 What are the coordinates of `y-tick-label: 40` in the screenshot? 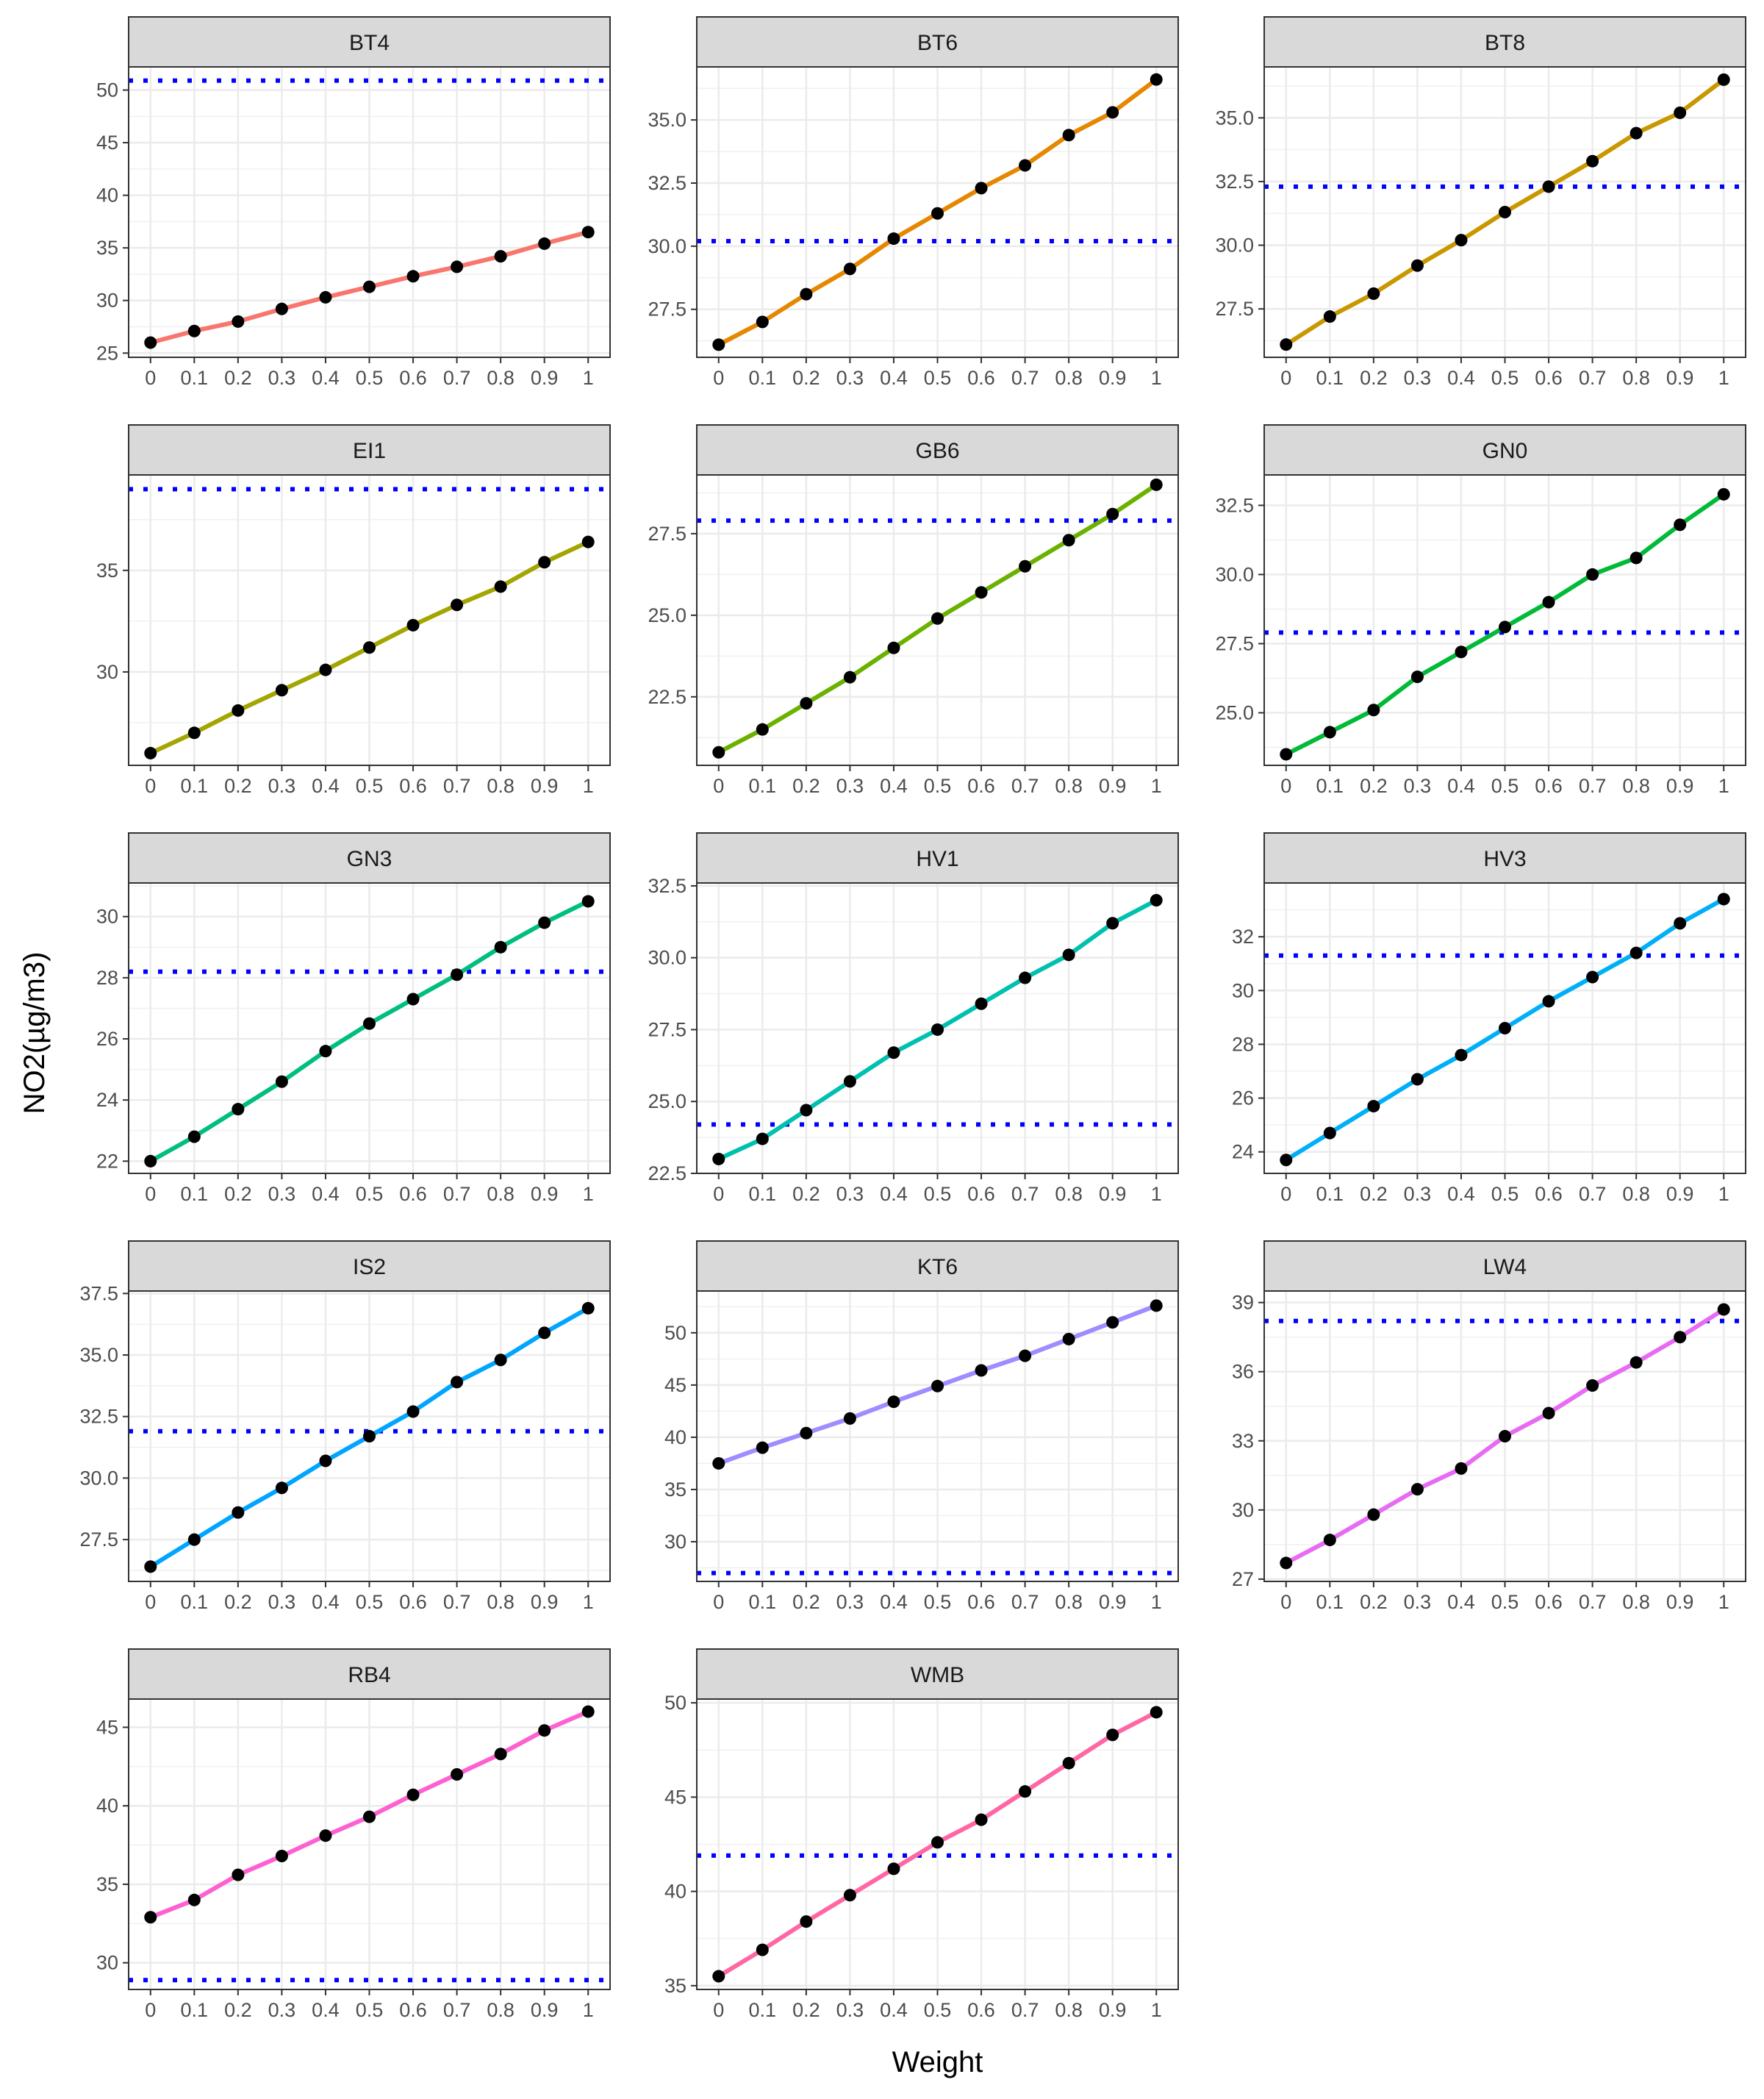 It's located at (675, 1437).